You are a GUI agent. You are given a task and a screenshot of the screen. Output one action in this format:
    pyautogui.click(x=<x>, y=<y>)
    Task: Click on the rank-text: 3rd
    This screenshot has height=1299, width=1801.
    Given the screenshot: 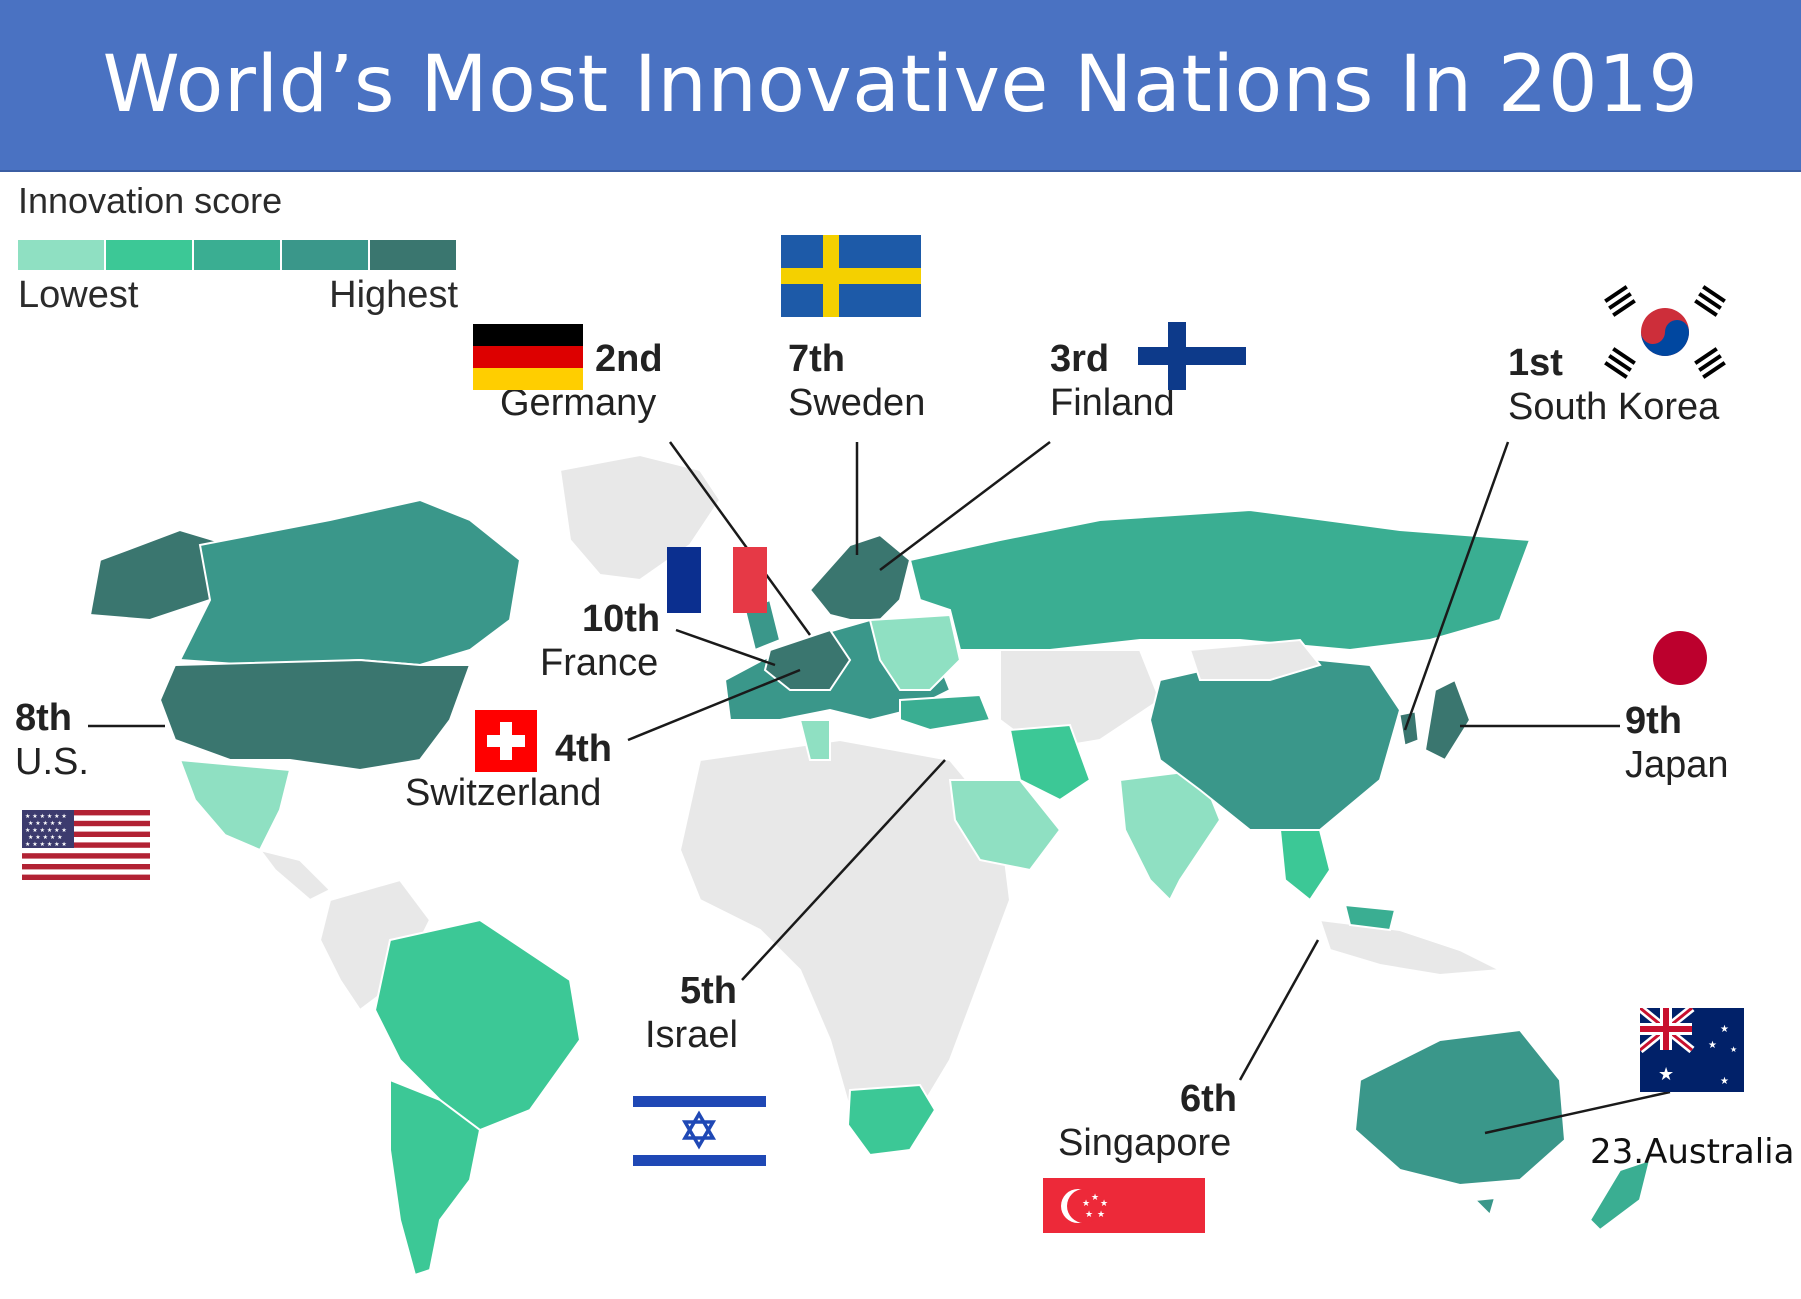 What is the action you would take?
    pyautogui.click(x=1080, y=359)
    